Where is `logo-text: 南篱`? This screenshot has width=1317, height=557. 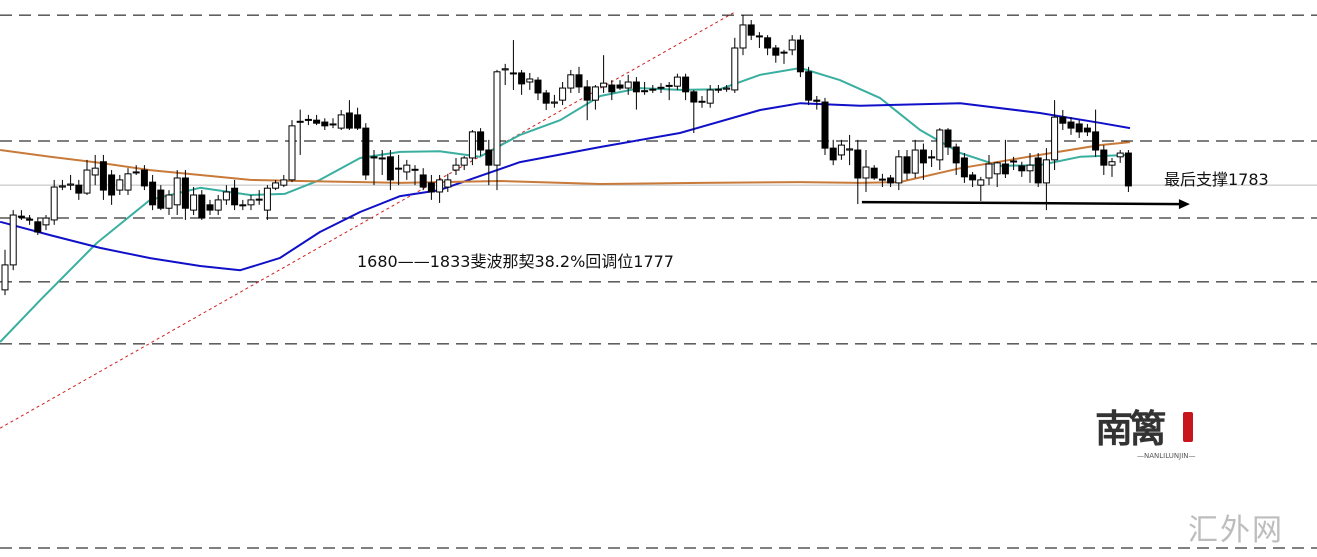 logo-text: 南篱 is located at coordinates (1131, 428).